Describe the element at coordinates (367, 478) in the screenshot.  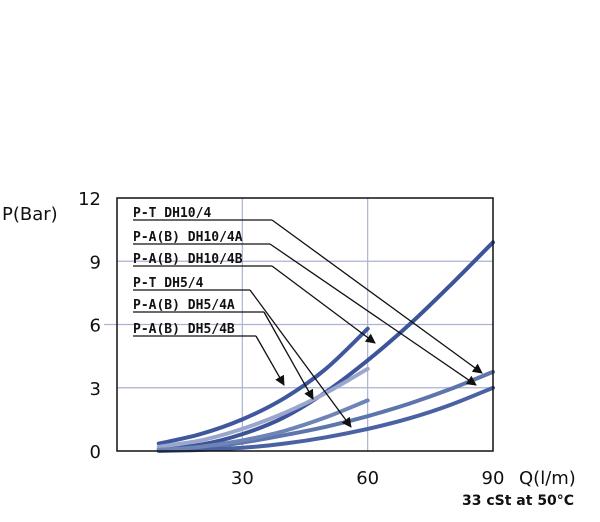
I see `x-tick-label: 60` at that location.